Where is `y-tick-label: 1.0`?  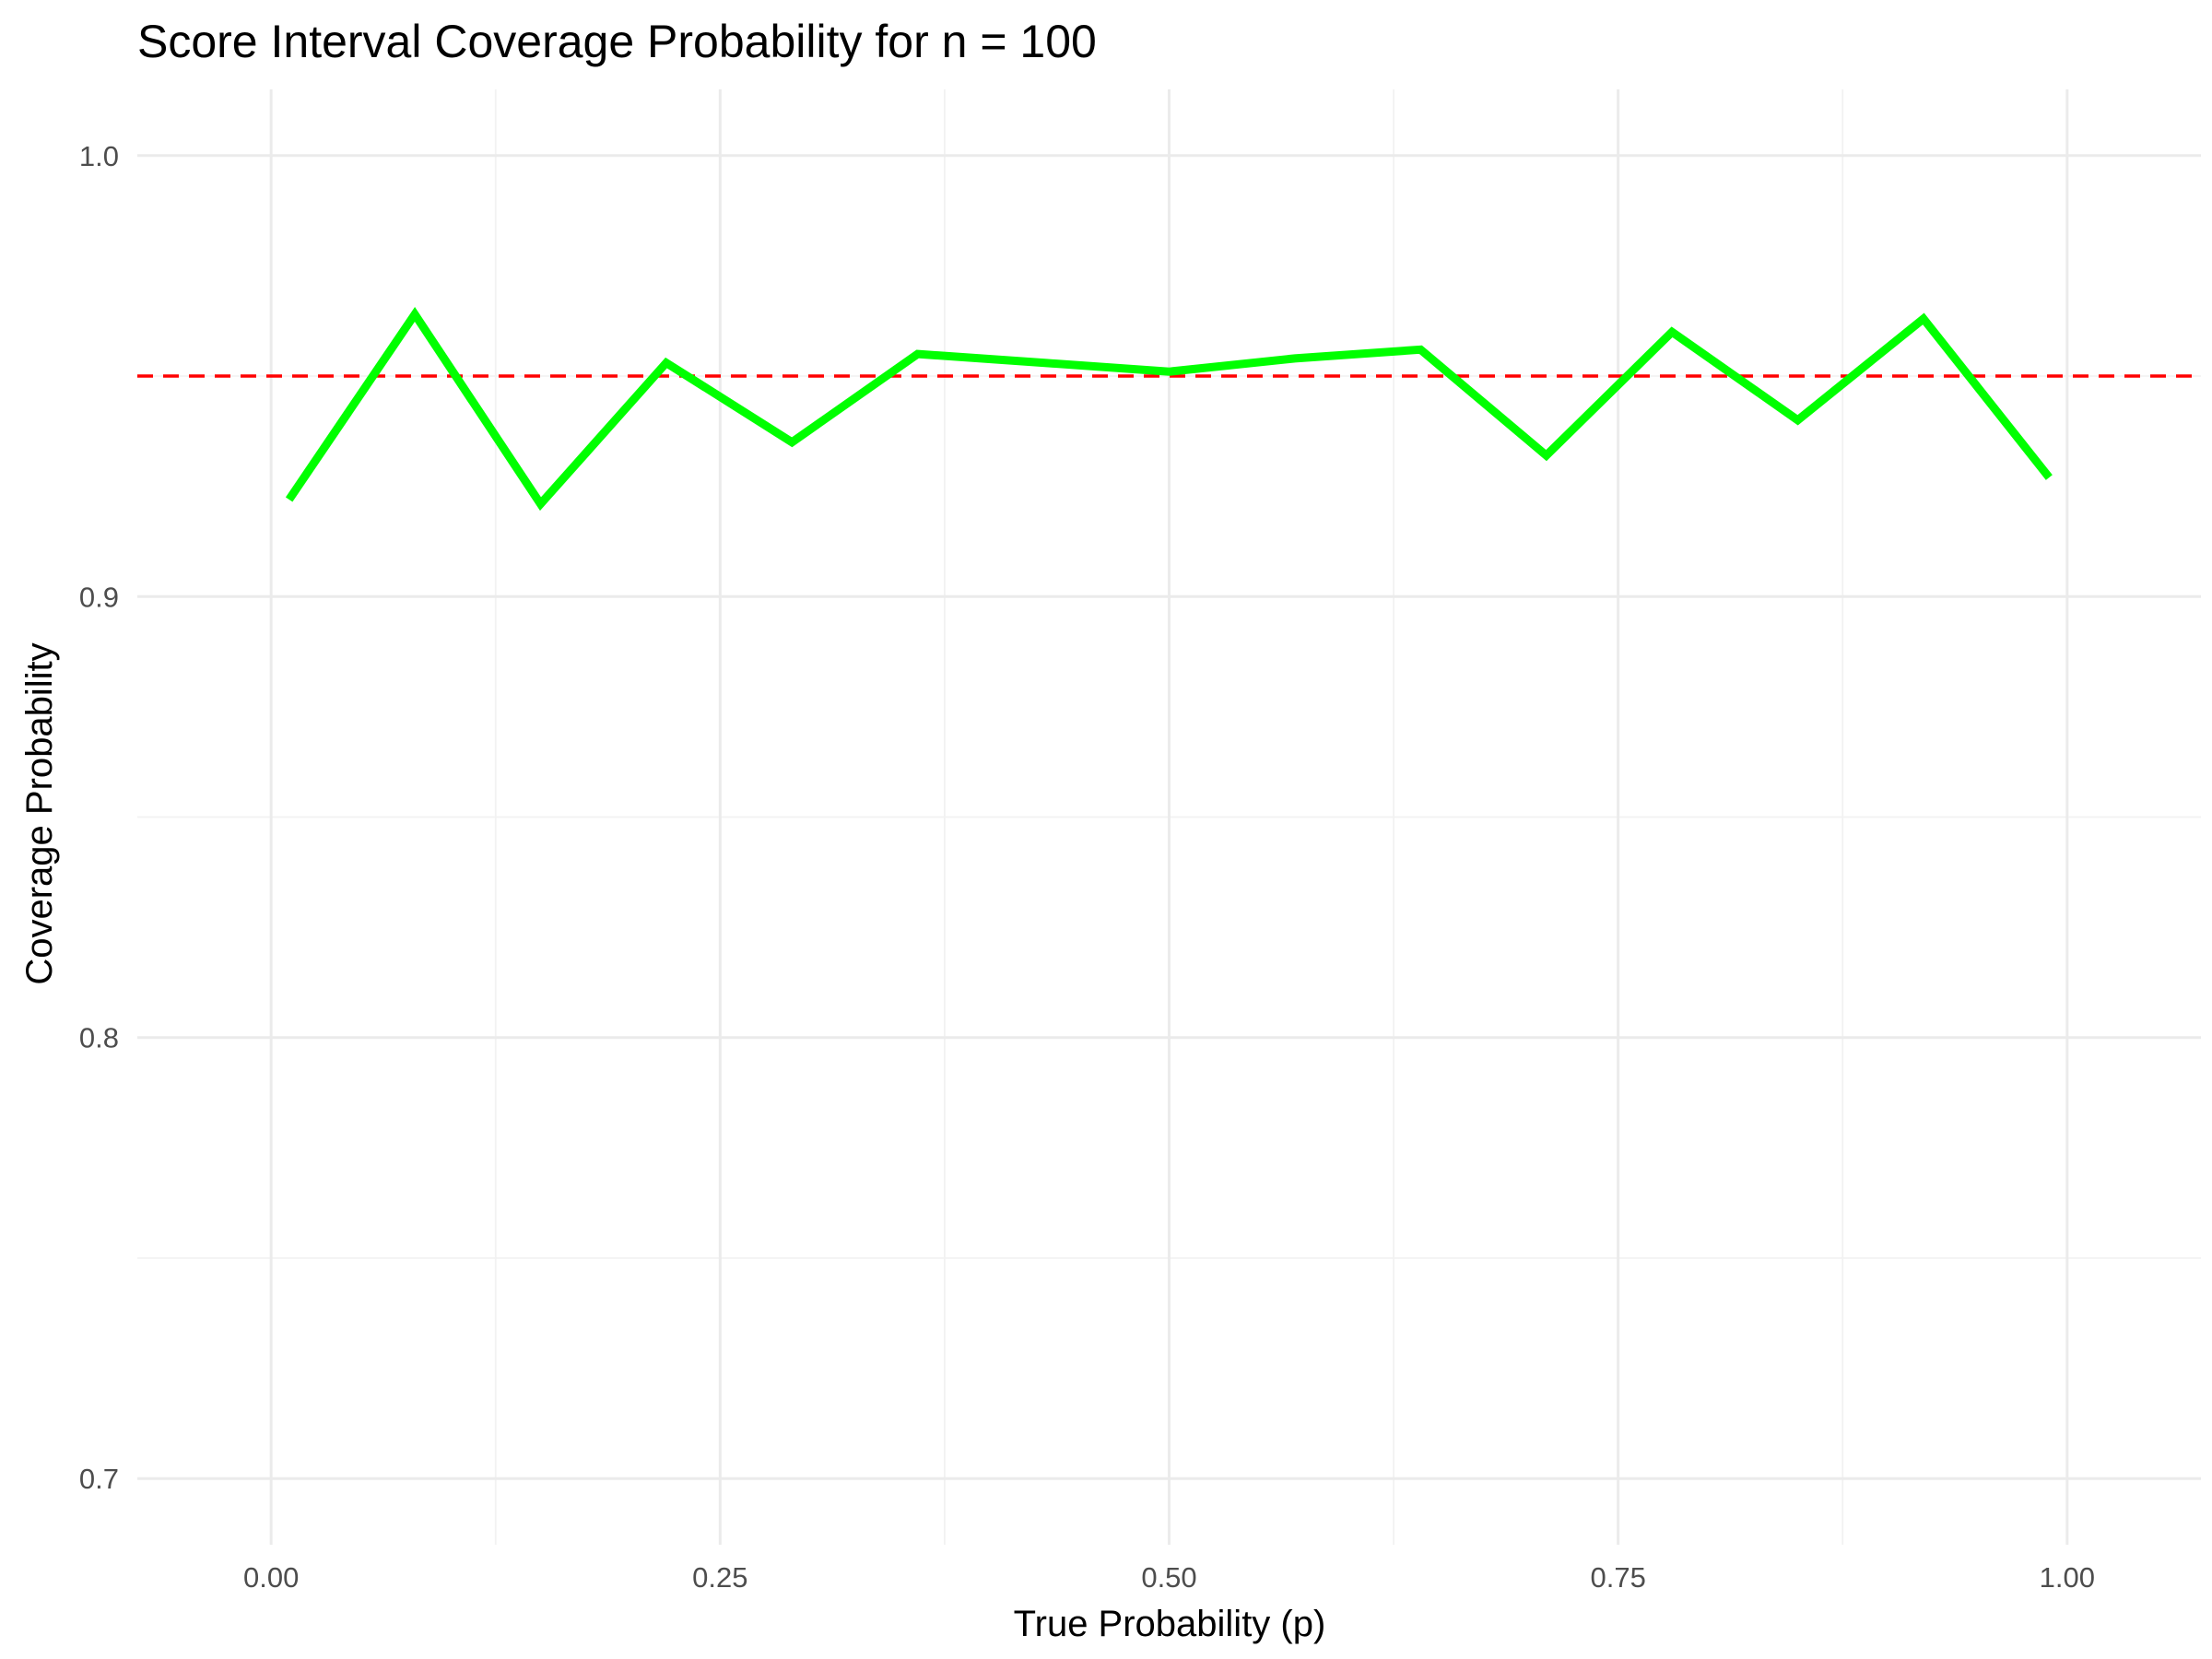
y-tick-label: 1.0 is located at coordinates (99, 156).